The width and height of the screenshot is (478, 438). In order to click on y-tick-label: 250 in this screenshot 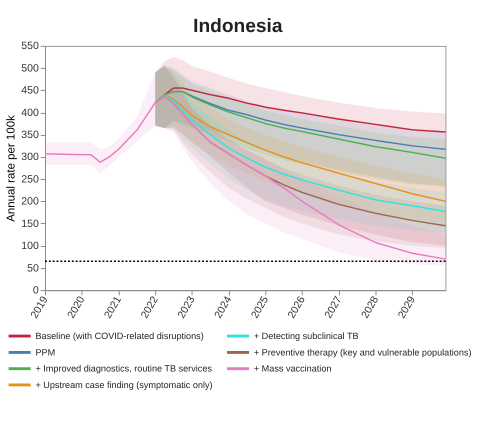, I will do `click(30, 179)`.